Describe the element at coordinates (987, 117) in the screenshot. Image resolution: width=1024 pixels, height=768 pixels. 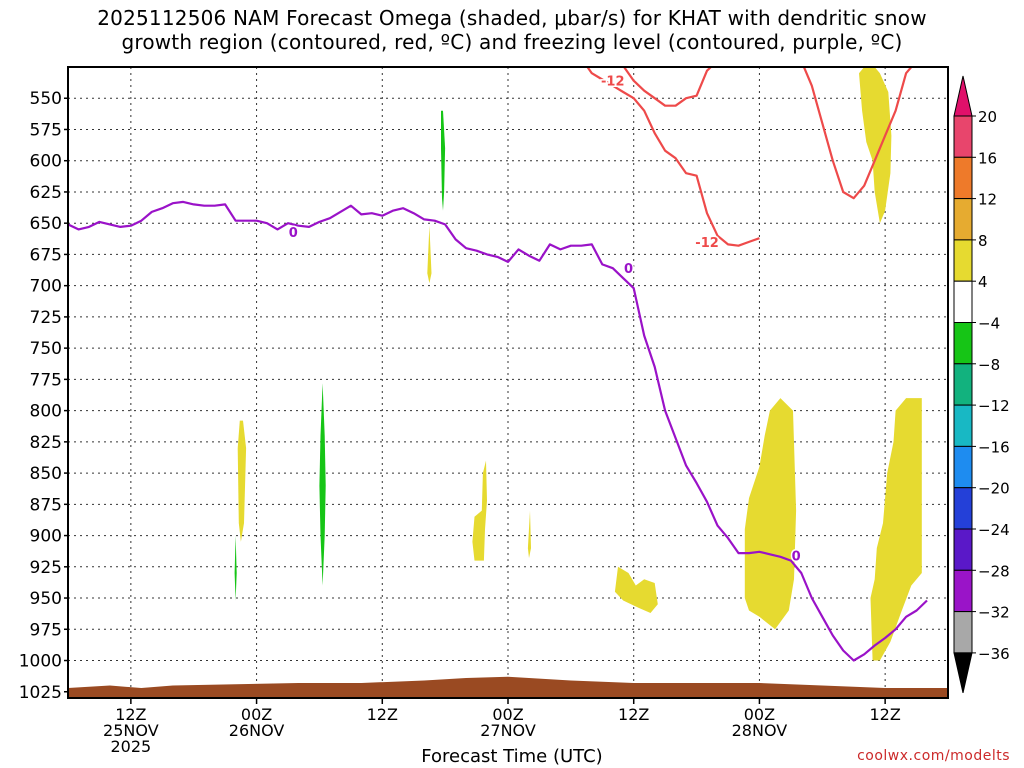
I see `colorbar-label: 20` at that location.